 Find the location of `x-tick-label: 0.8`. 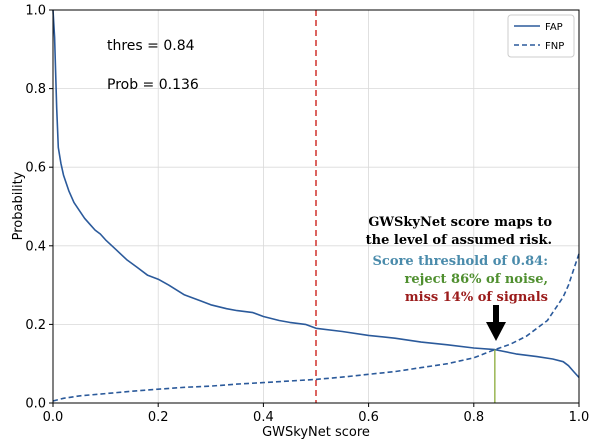

x-tick-label: 0.8 is located at coordinates (473, 417).